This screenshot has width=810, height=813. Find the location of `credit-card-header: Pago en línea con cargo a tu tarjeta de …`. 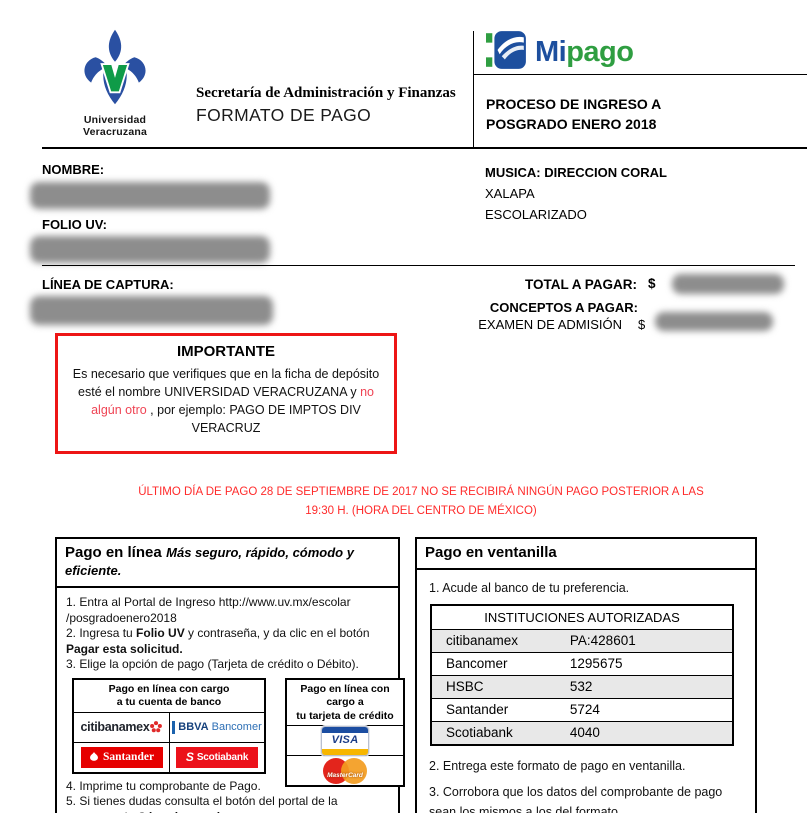

credit-card-header: Pago en línea con cargo a tu tarjeta de … is located at coordinates (345, 703).